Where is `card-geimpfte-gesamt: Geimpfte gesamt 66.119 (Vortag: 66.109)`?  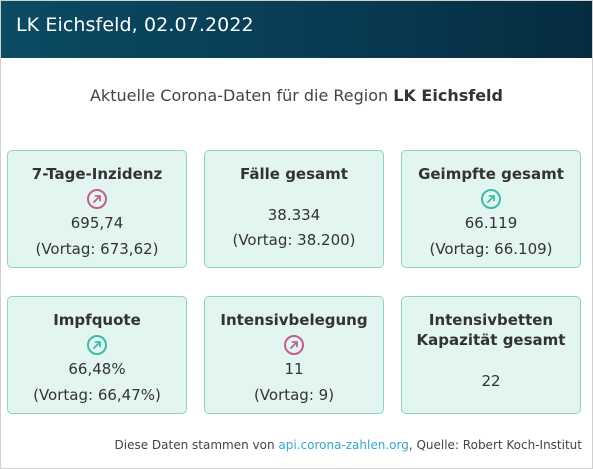
card-geimpfte-gesamt: Geimpfte gesamt 66.119 (Vortag: 66.109) is located at coordinates (491, 209).